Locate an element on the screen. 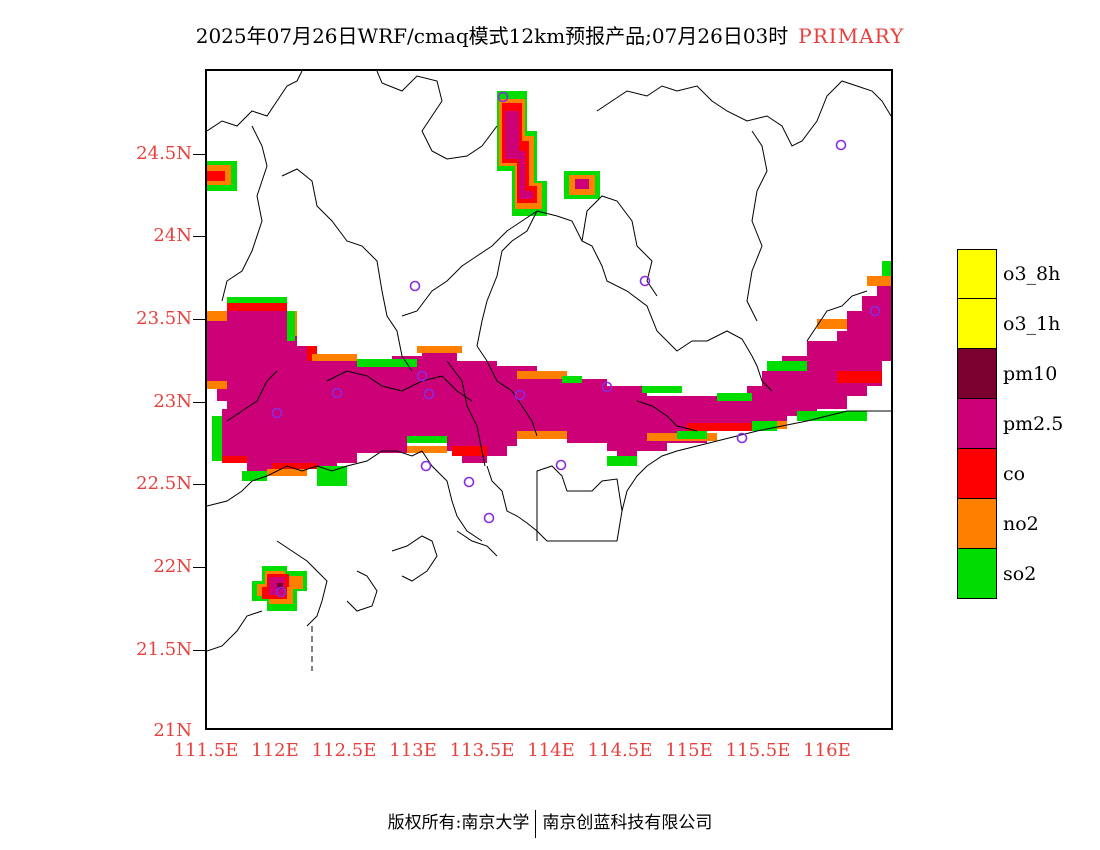 This screenshot has width=1100, height=850. legend-swatch-o3-1h is located at coordinates (977, 324).